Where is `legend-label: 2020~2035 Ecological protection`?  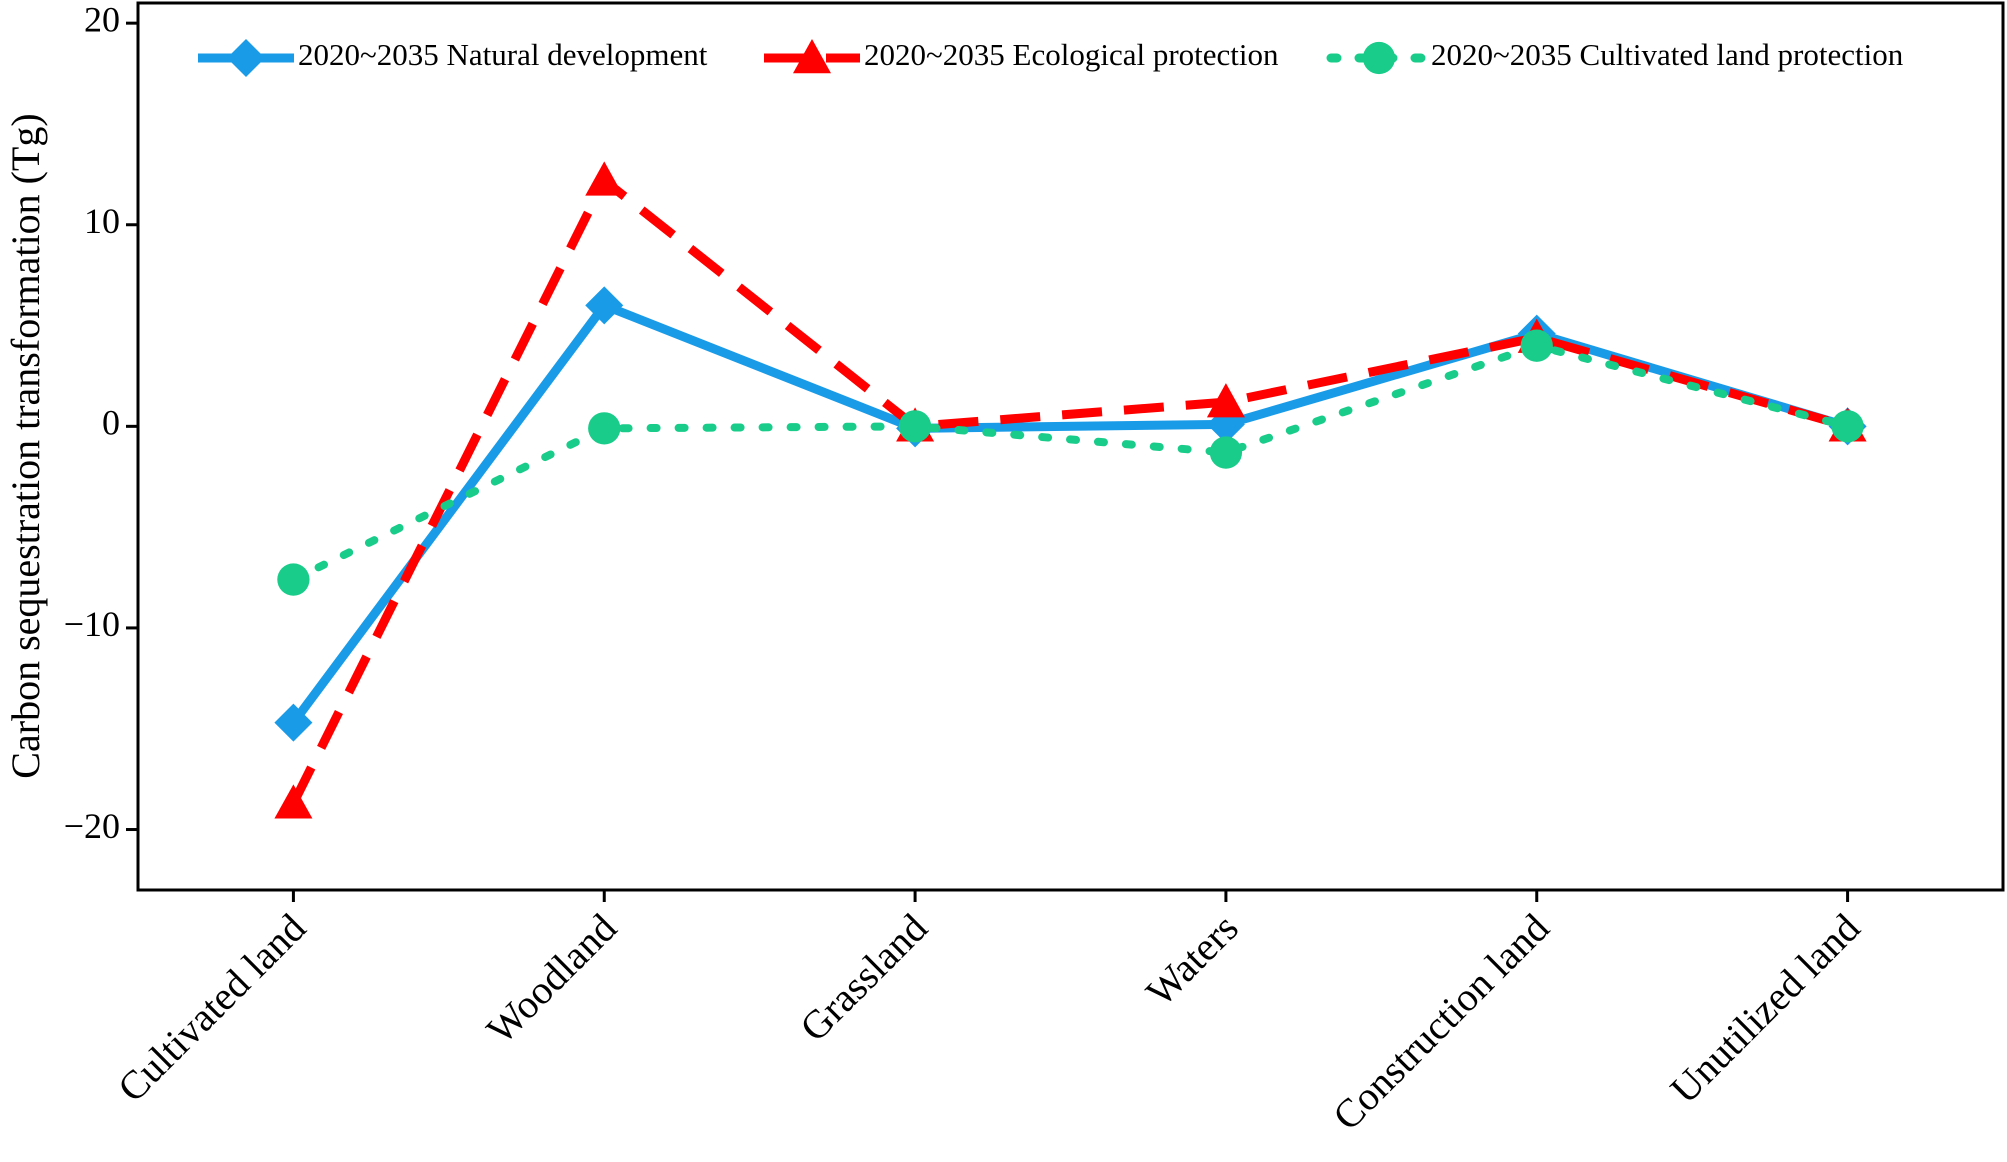 legend-label: 2020~2035 Ecological protection is located at coordinates (1071, 54).